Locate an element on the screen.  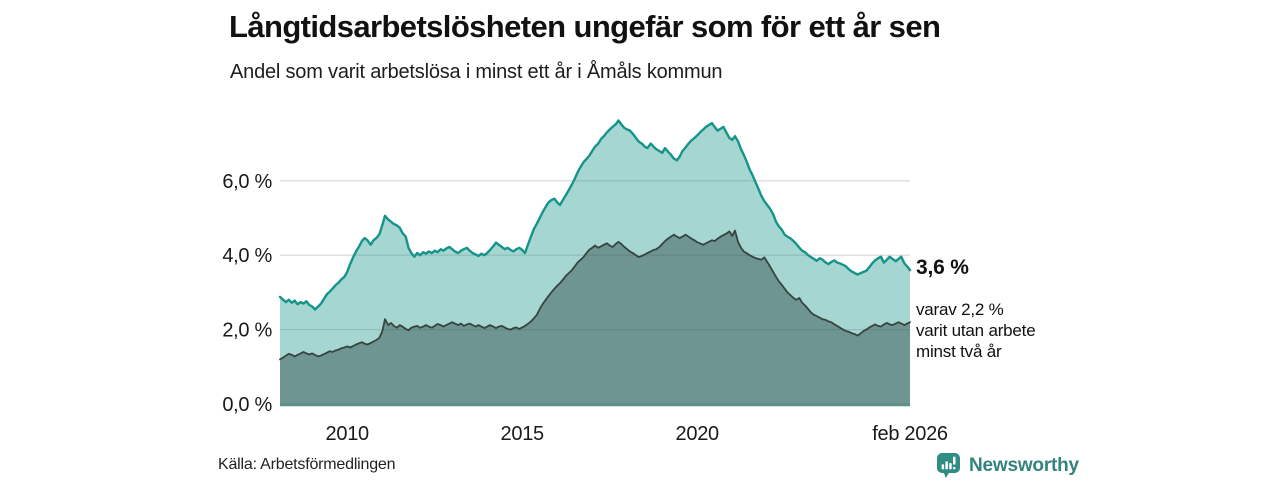
y-axis-tick-label: 2,0 % is located at coordinates (247, 331).